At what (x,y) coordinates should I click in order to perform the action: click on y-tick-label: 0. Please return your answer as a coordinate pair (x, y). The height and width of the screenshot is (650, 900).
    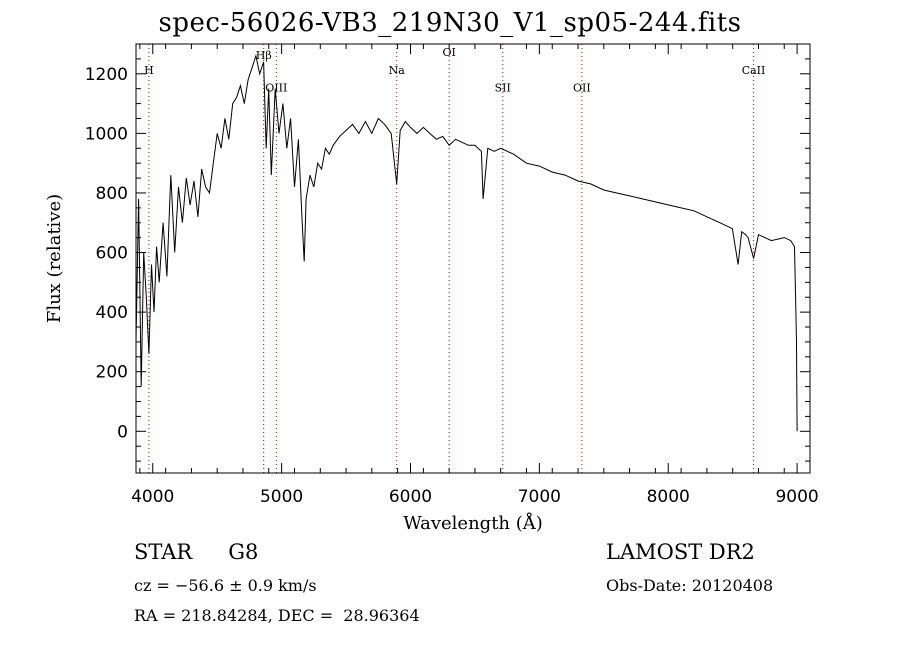
    Looking at the image, I should click on (122, 432).